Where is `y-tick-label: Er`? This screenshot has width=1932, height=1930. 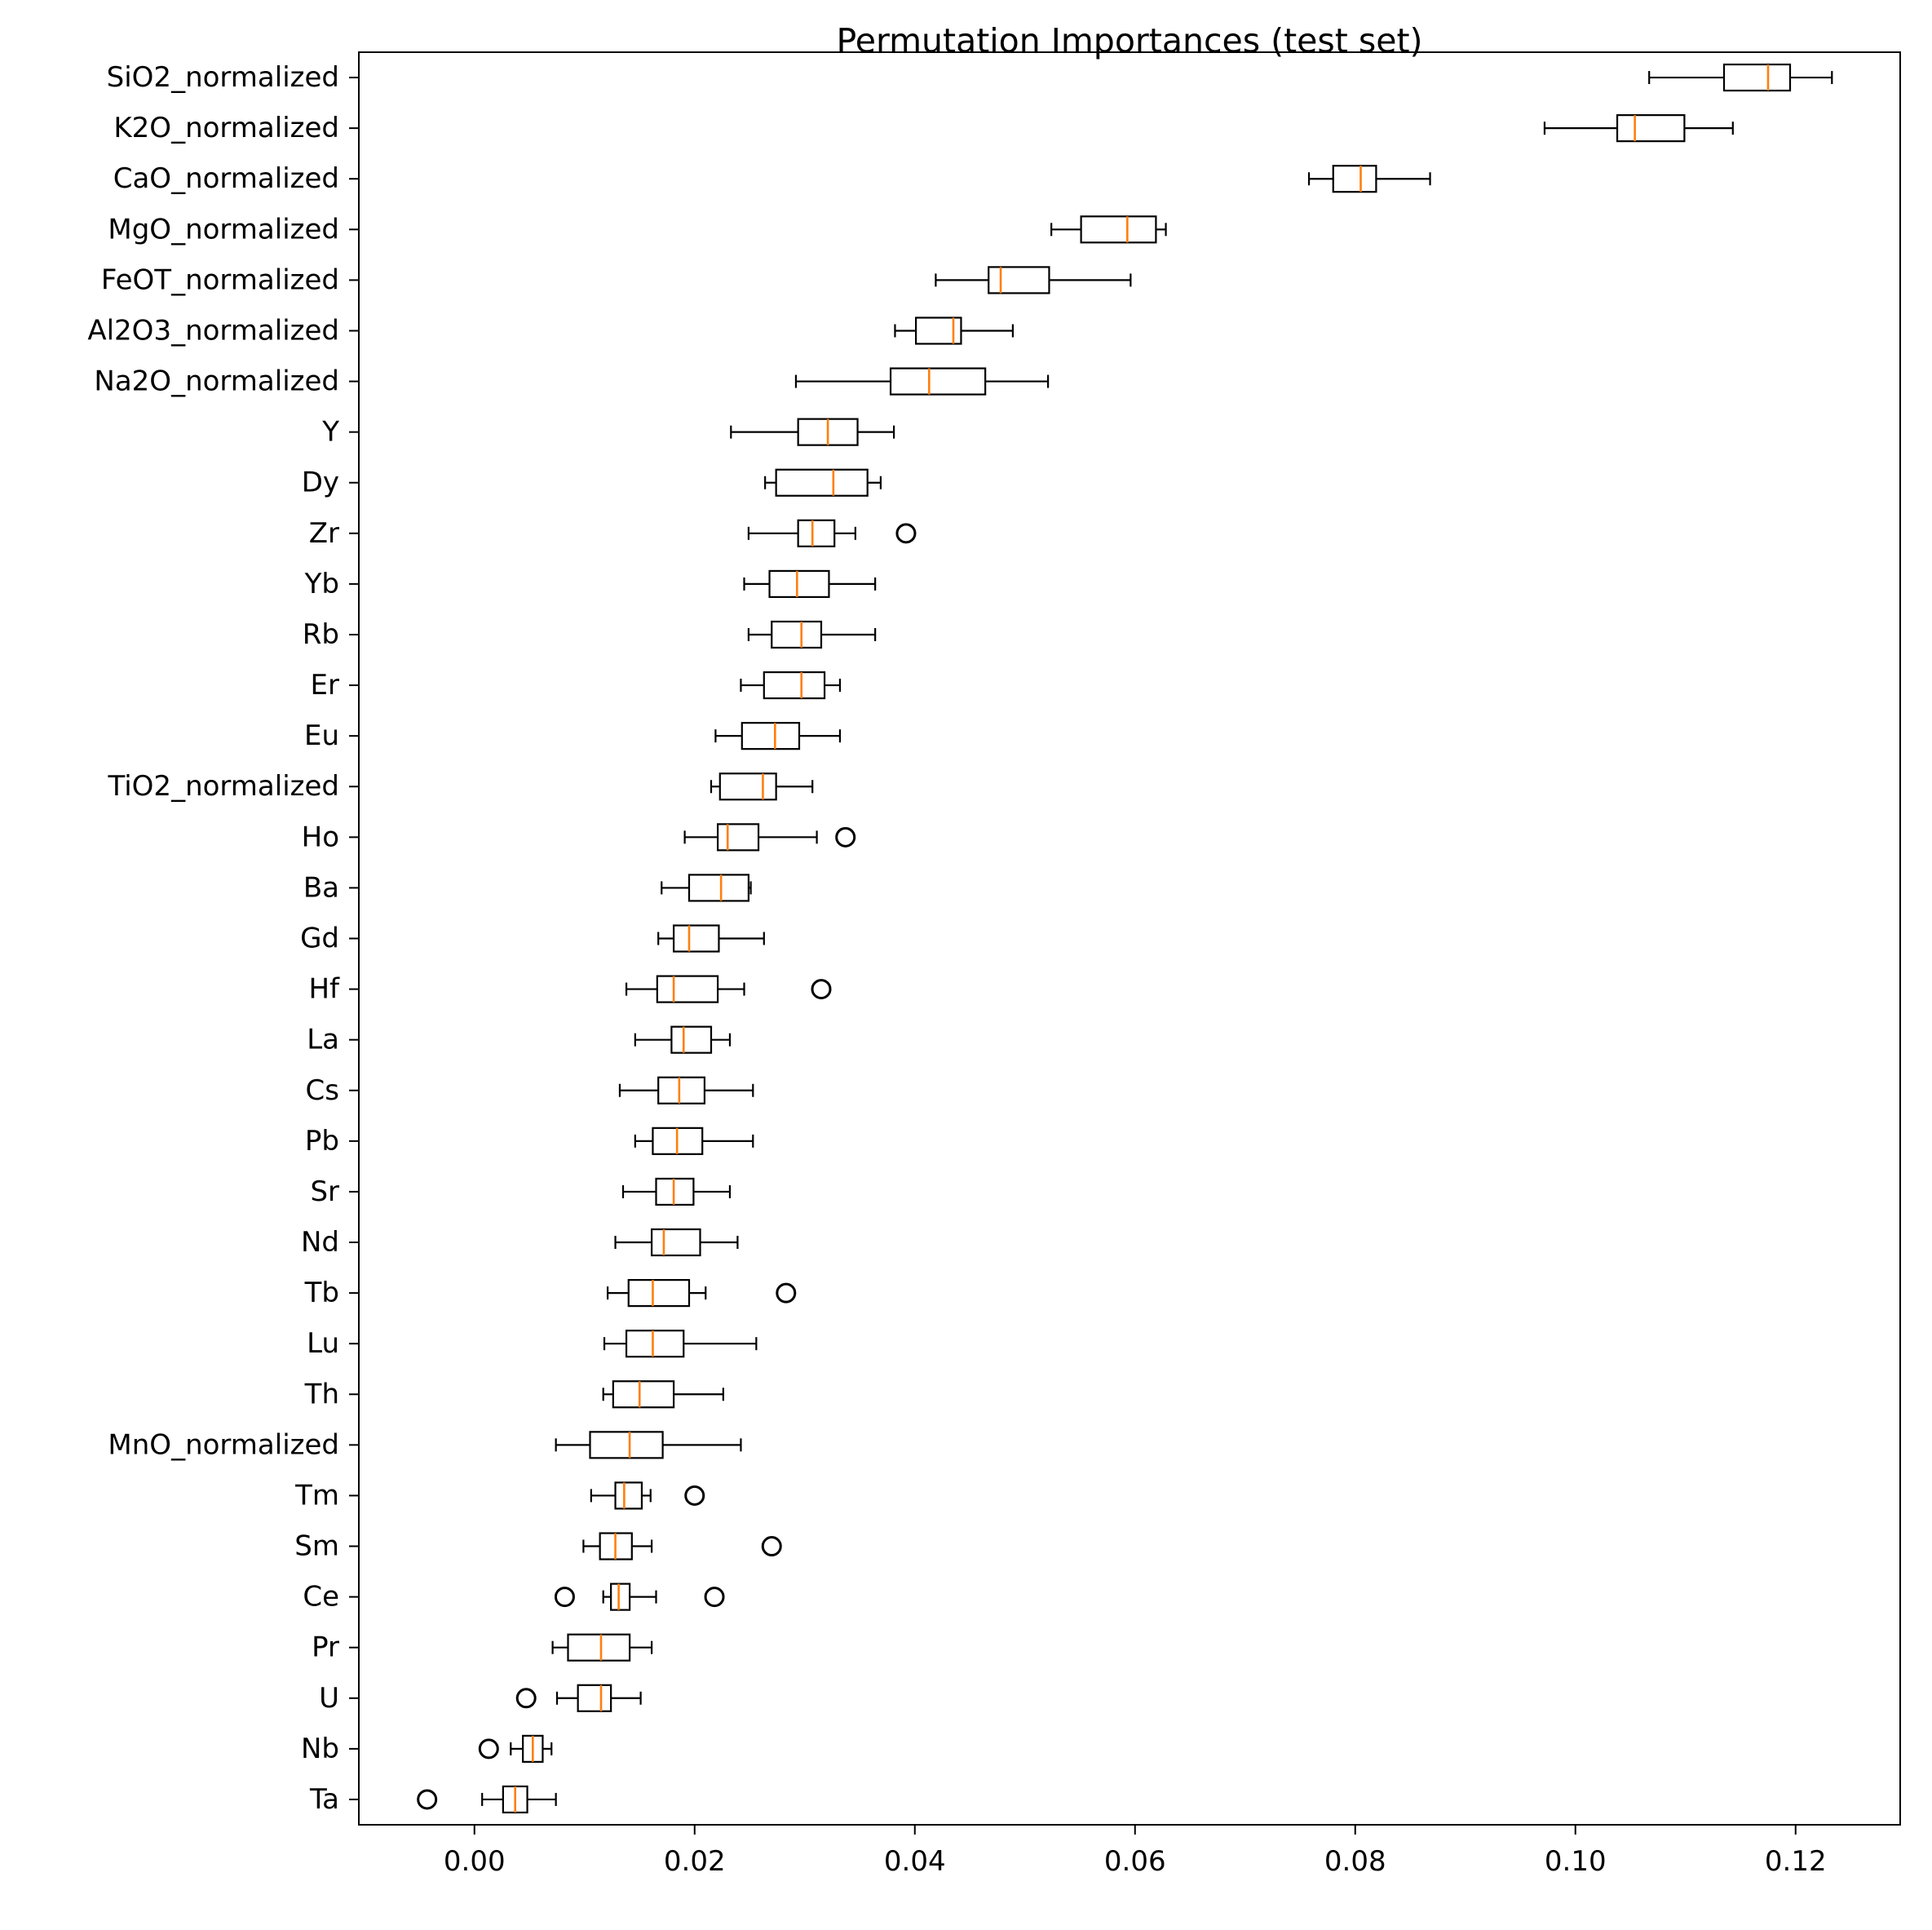 y-tick-label: Er is located at coordinates (325, 685).